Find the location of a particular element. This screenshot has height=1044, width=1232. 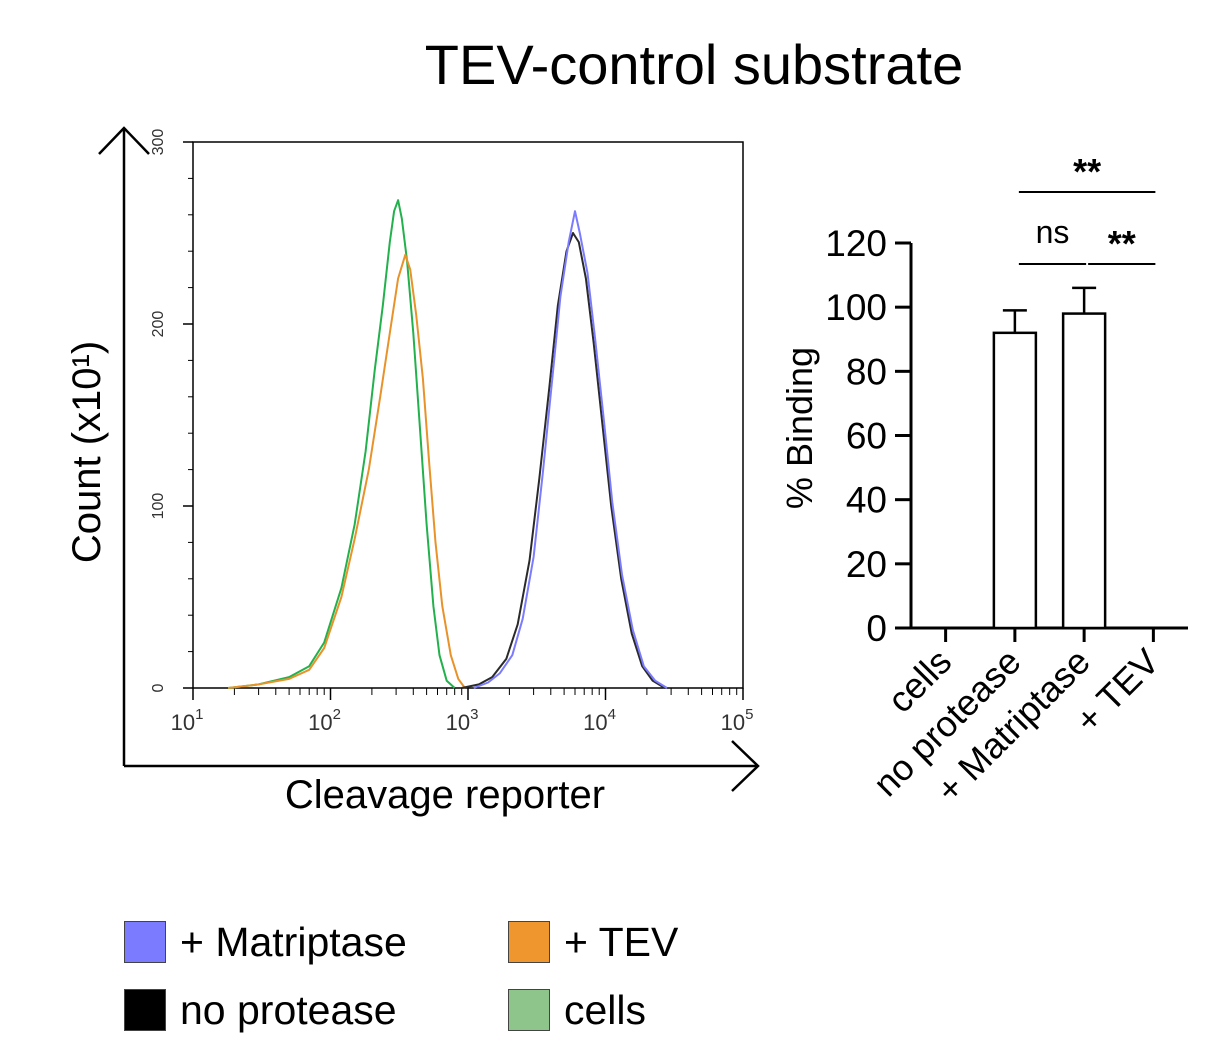

significance-brackets: ns **** is located at coordinates (1087, 208).